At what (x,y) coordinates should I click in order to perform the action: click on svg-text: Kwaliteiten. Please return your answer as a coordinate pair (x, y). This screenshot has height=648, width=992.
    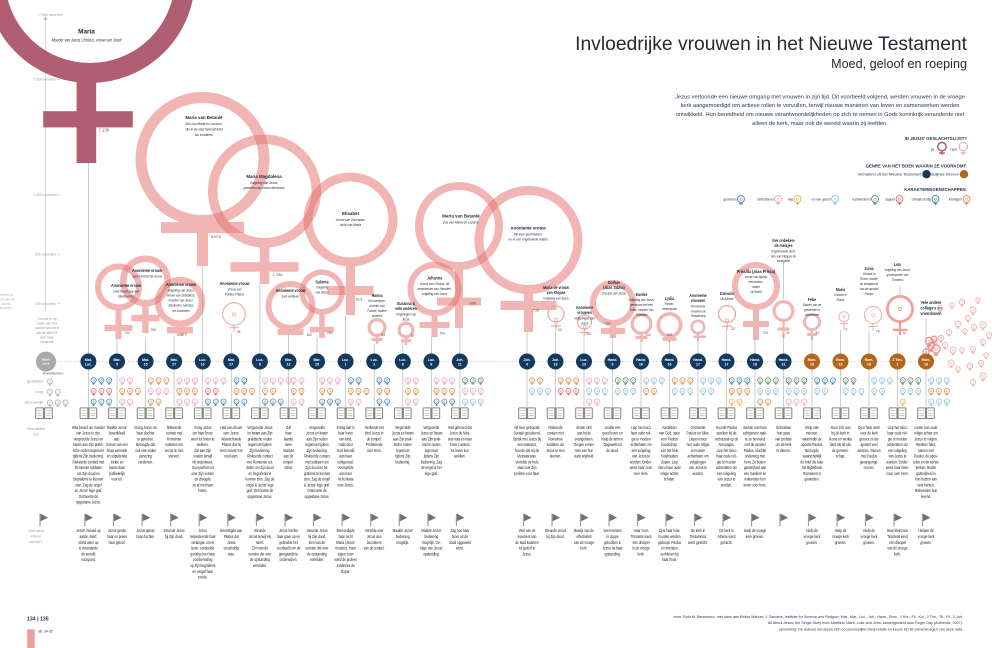
    Looking at the image, I should click on (53, 373).